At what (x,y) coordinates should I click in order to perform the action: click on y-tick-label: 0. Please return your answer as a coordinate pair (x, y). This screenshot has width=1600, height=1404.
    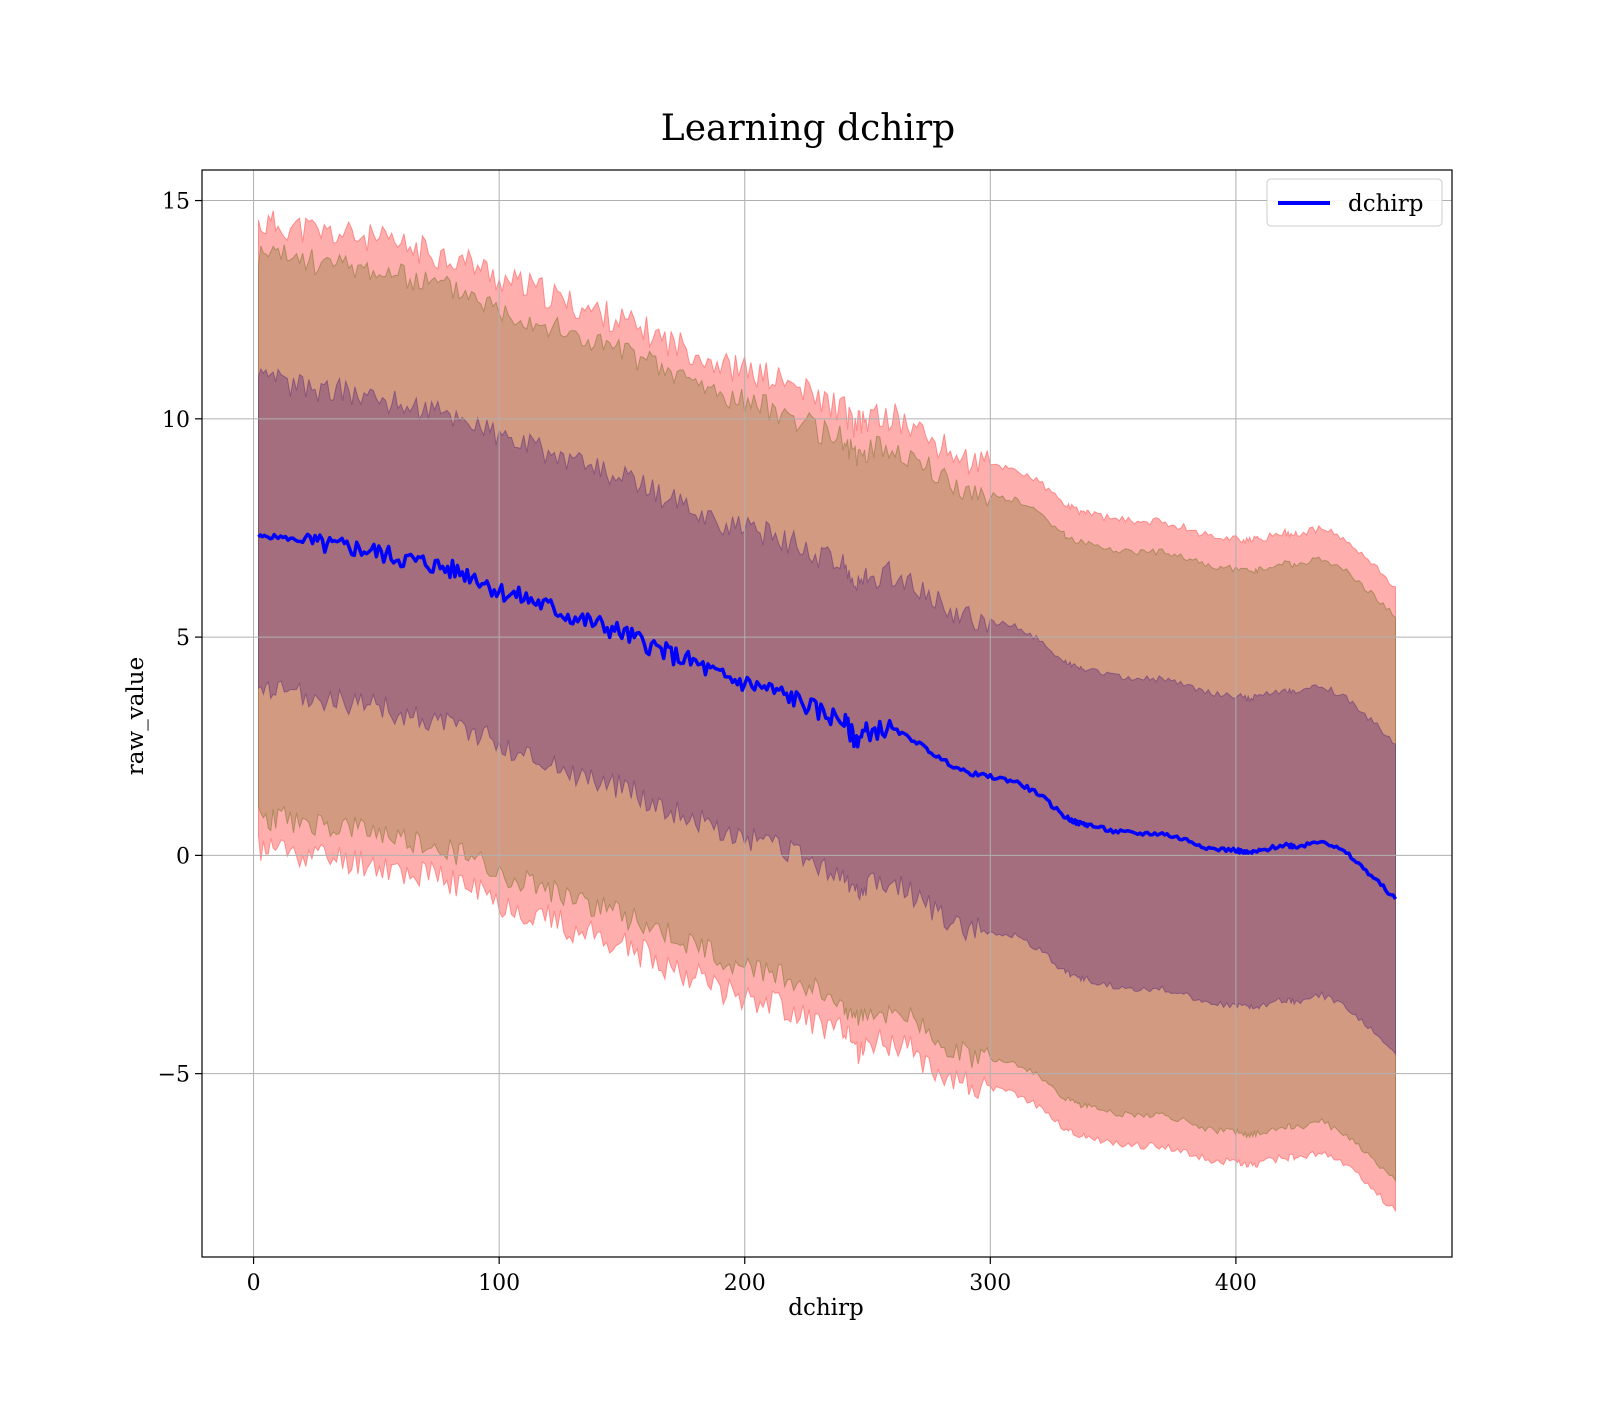
    Looking at the image, I should click on (183, 856).